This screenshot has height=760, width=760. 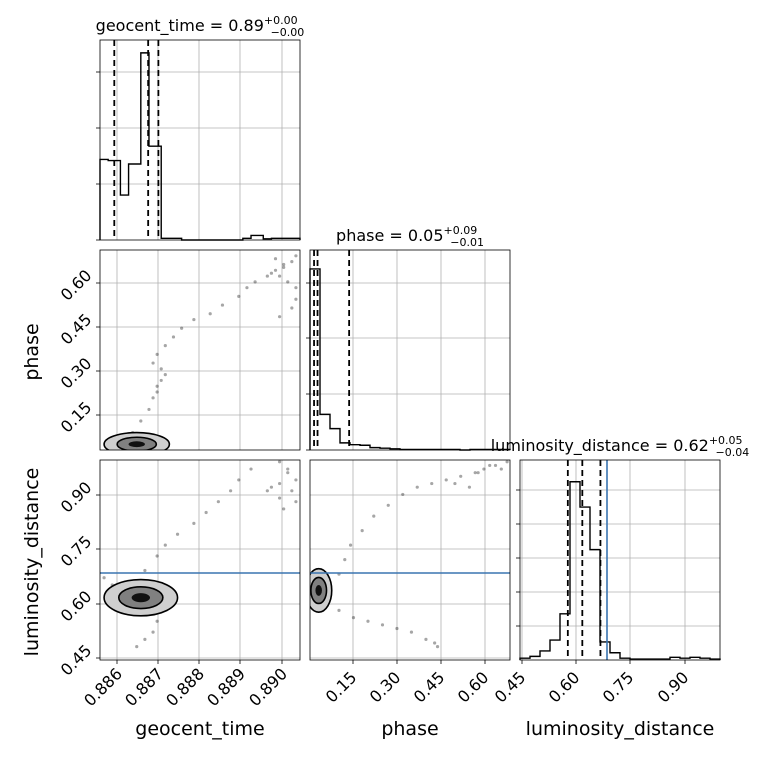 I want to click on phase-ytick-045: 0.45, so click(x=76, y=329).